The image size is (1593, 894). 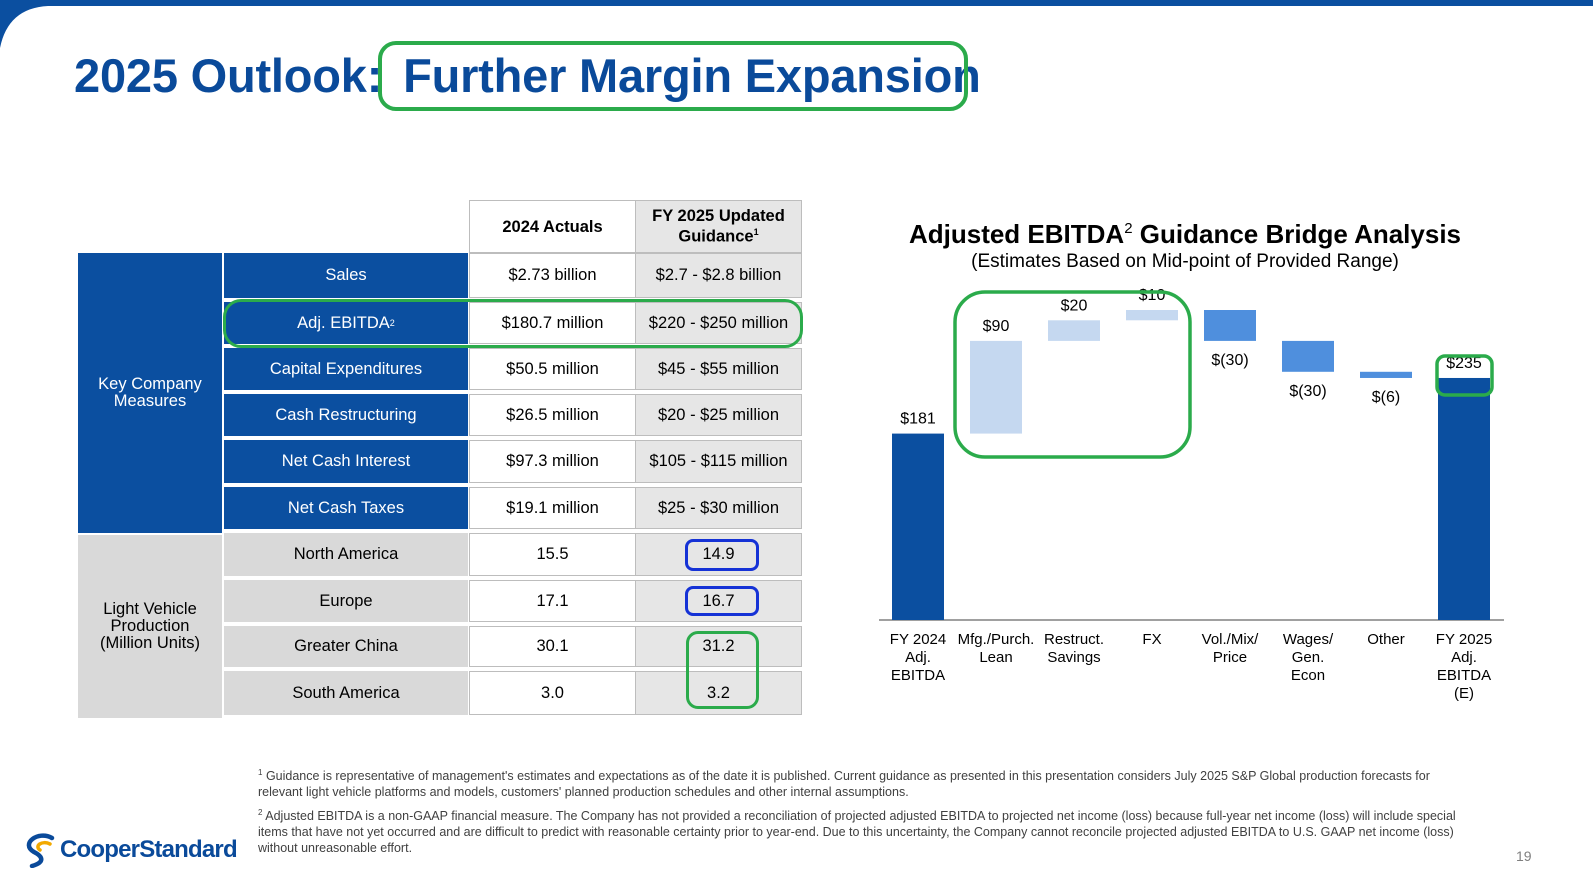 I want to click on data-label-5: $(30), so click(x=1229, y=360).